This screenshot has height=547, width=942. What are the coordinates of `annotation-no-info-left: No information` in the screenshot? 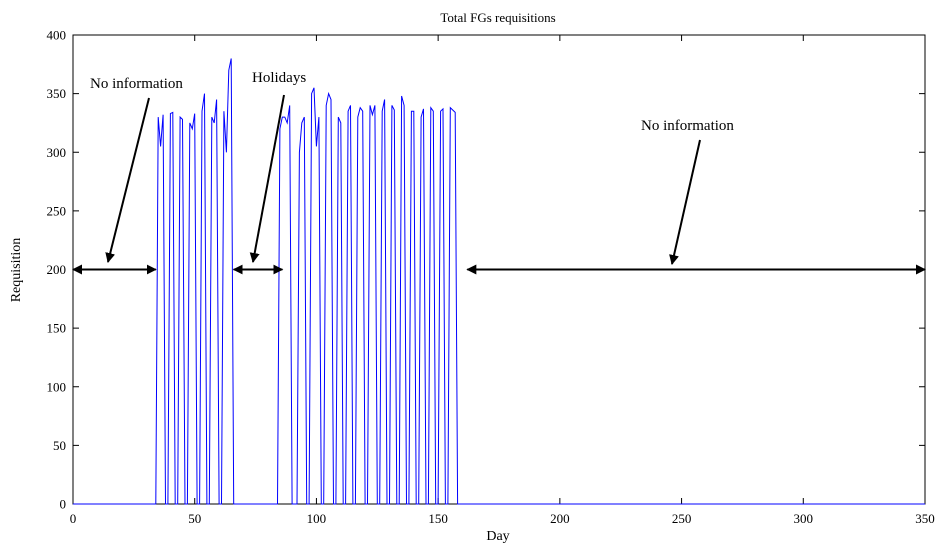 It's located at (136, 84).